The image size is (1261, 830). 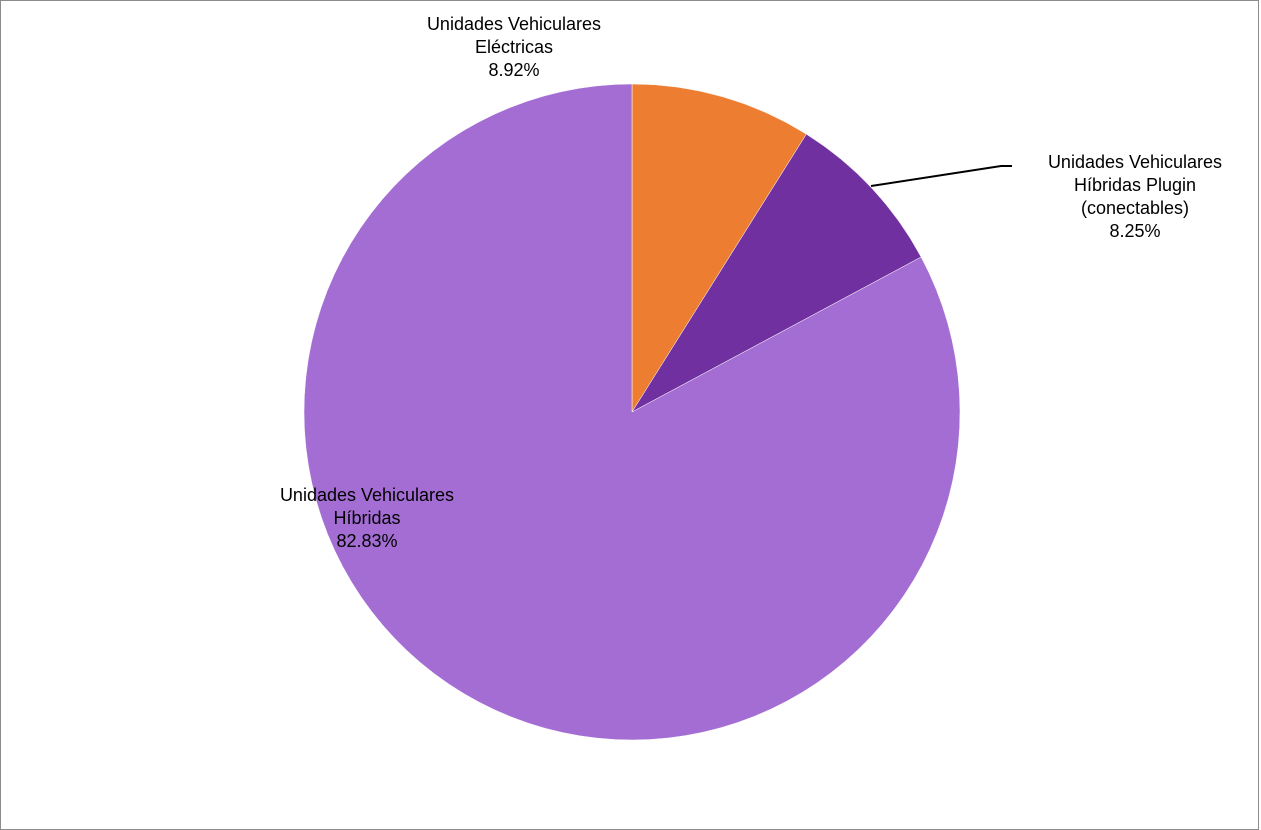 I want to click on data-label-electricas-value: 8.92%, so click(x=514, y=70).